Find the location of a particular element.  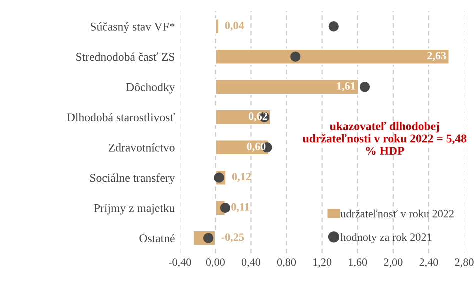

data-label: 1,61 is located at coordinates (346, 87).